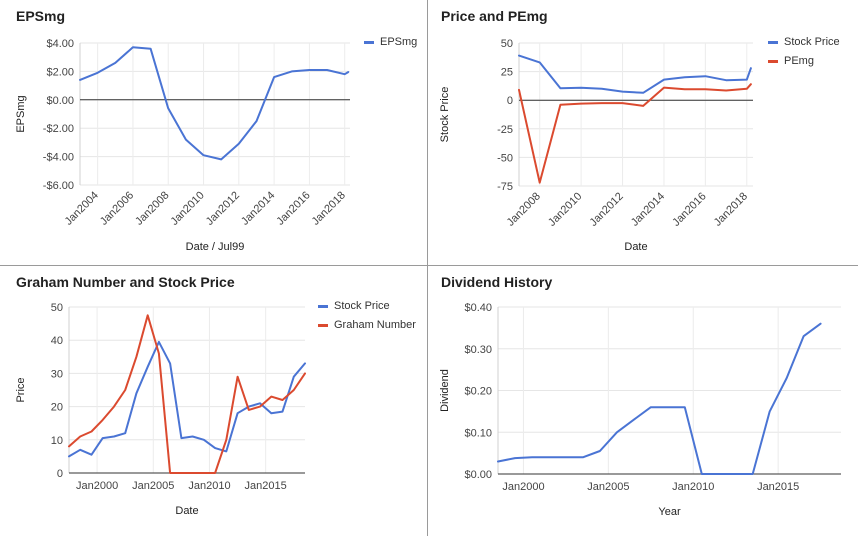 This screenshot has height=536, width=858. What do you see at coordinates (58, 186) in the screenshot?
I see `y-tick-label: -$6.00` at bounding box center [58, 186].